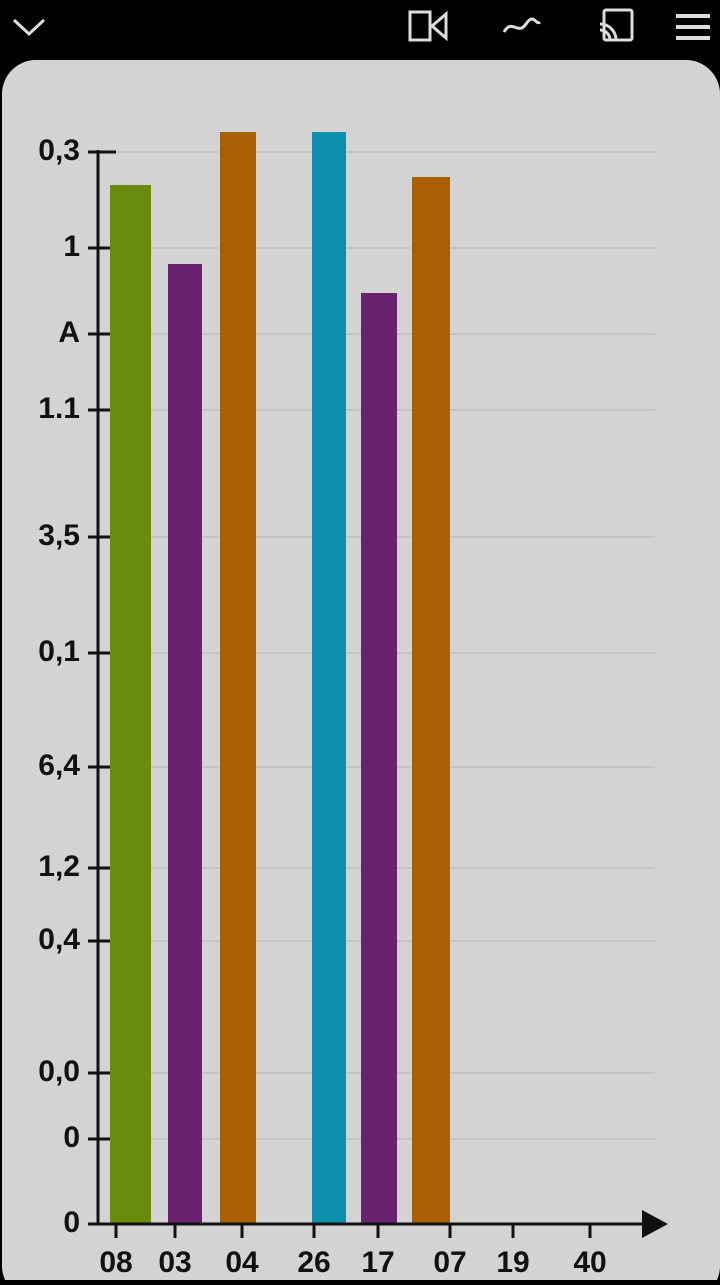 This screenshot has width=720, height=1285. Describe the element at coordinates (59, 651) in the screenshot. I see `y-tick-label: 0,1` at that location.